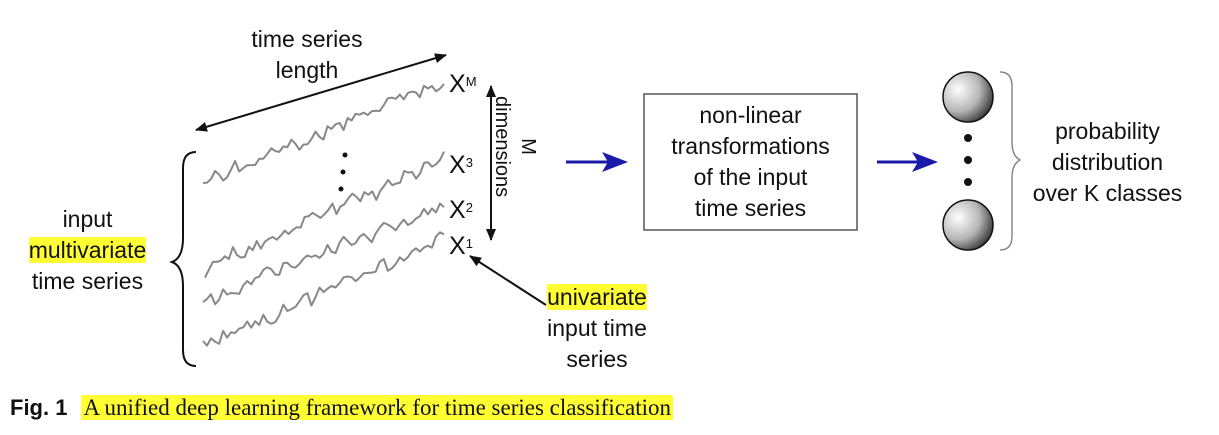 The image size is (1219, 435). I want to click on series-label-x1: X1, so click(461, 246).